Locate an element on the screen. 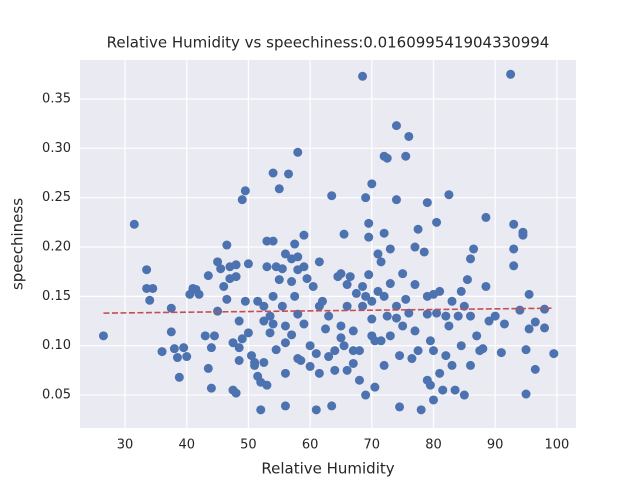  y-tick-label: 0.25 is located at coordinates (56, 197).